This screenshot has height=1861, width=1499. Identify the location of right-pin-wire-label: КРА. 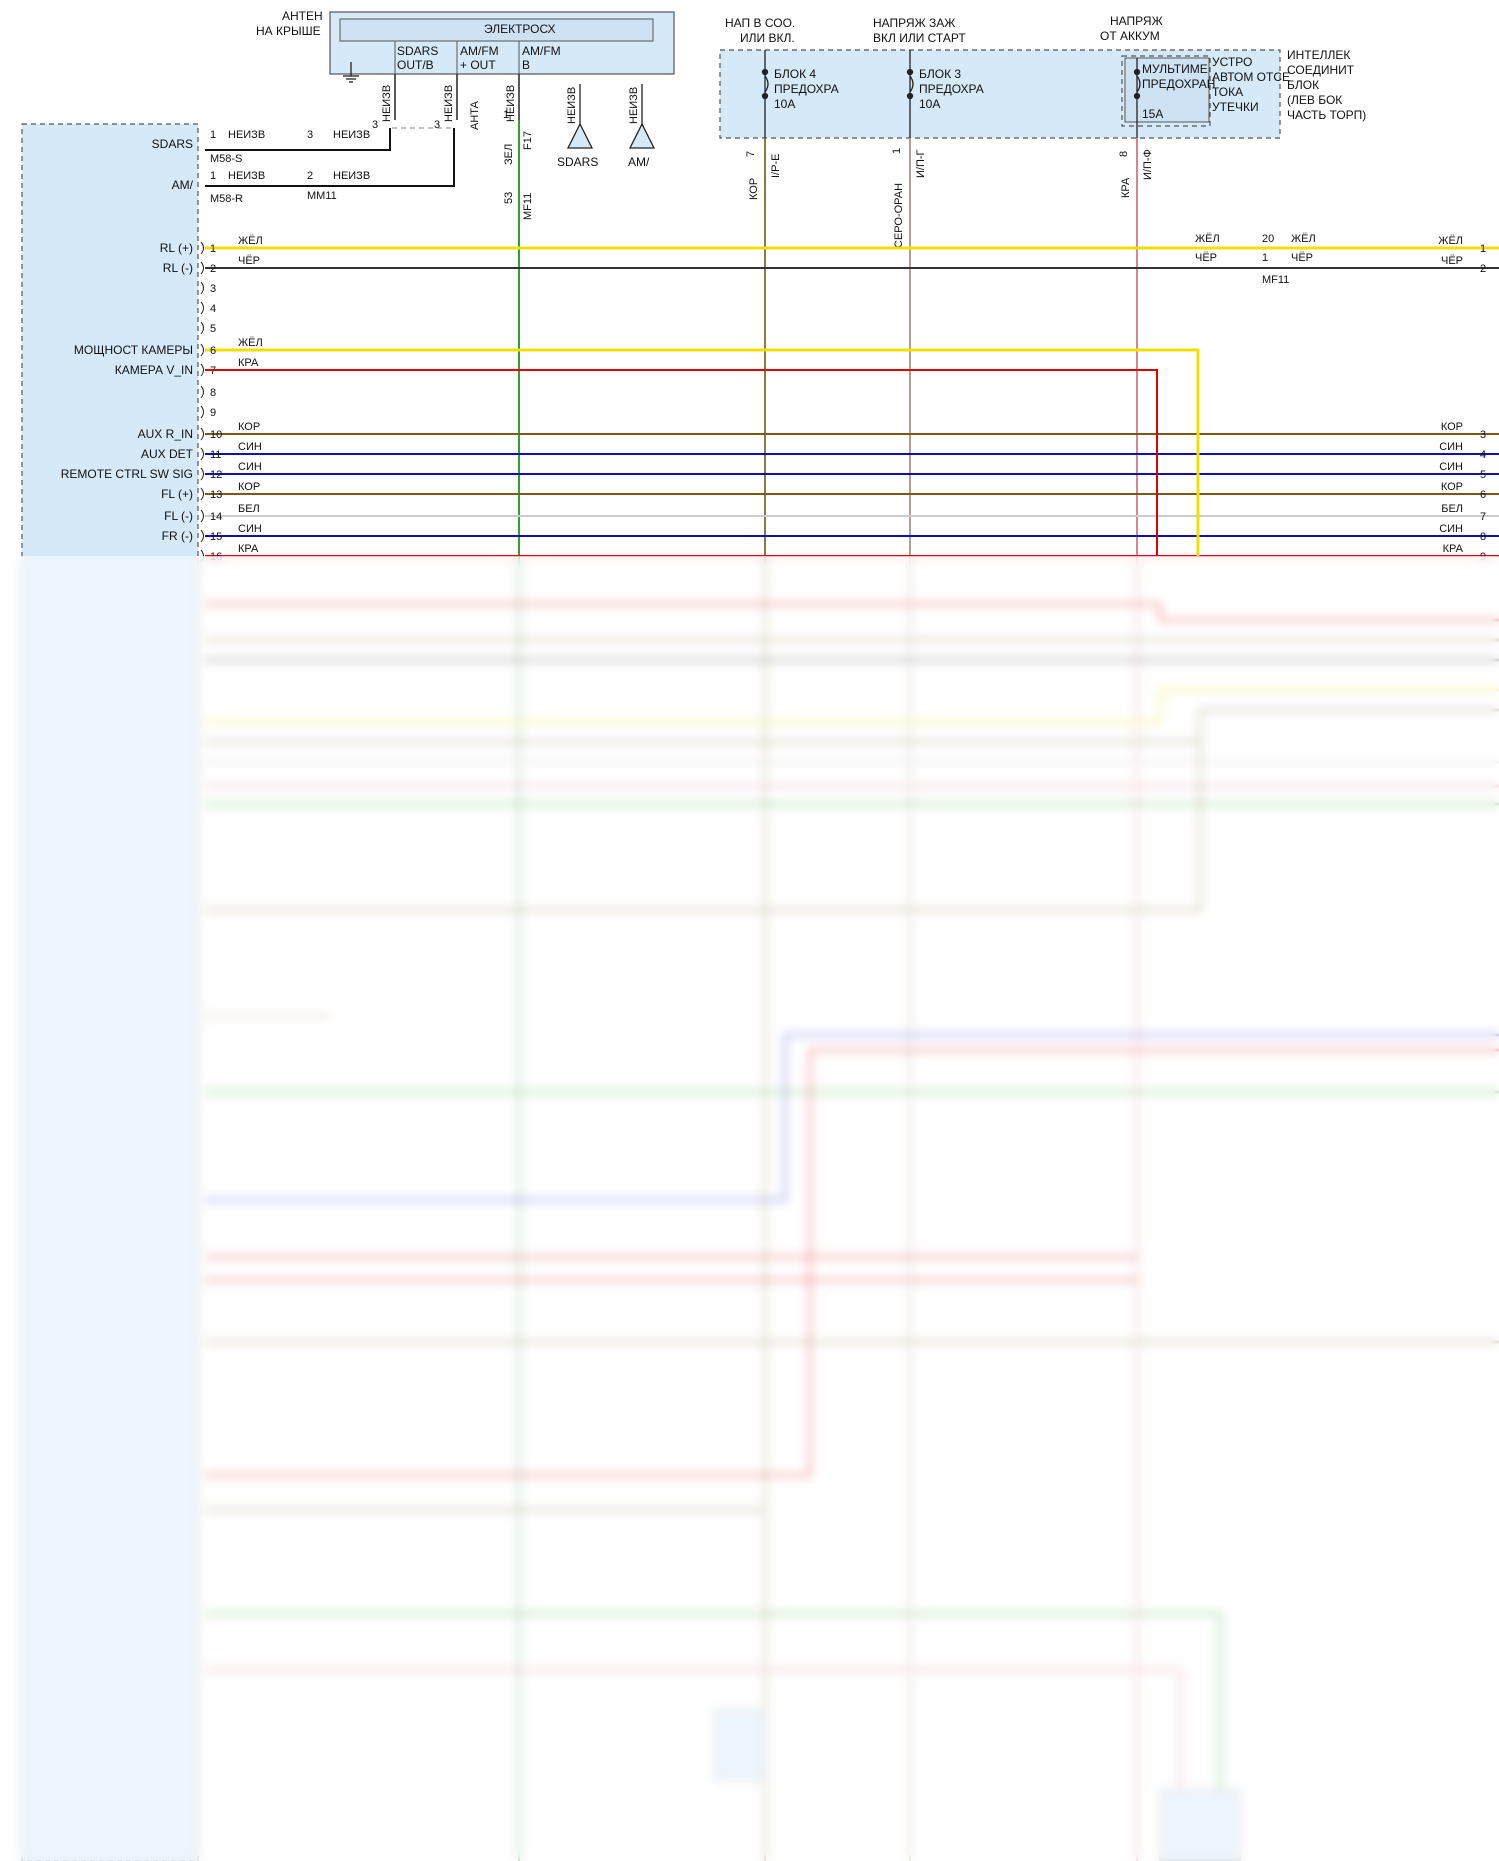
(1453, 549).